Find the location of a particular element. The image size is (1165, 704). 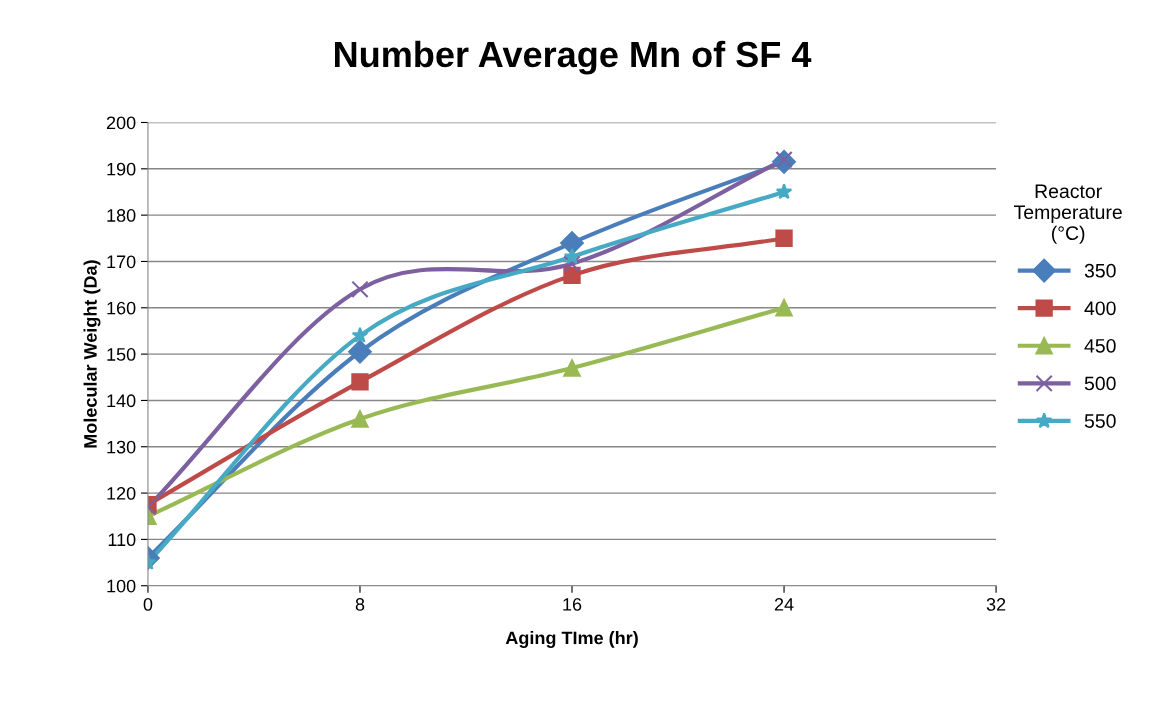

legend-label: 550 is located at coordinates (1100, 421).